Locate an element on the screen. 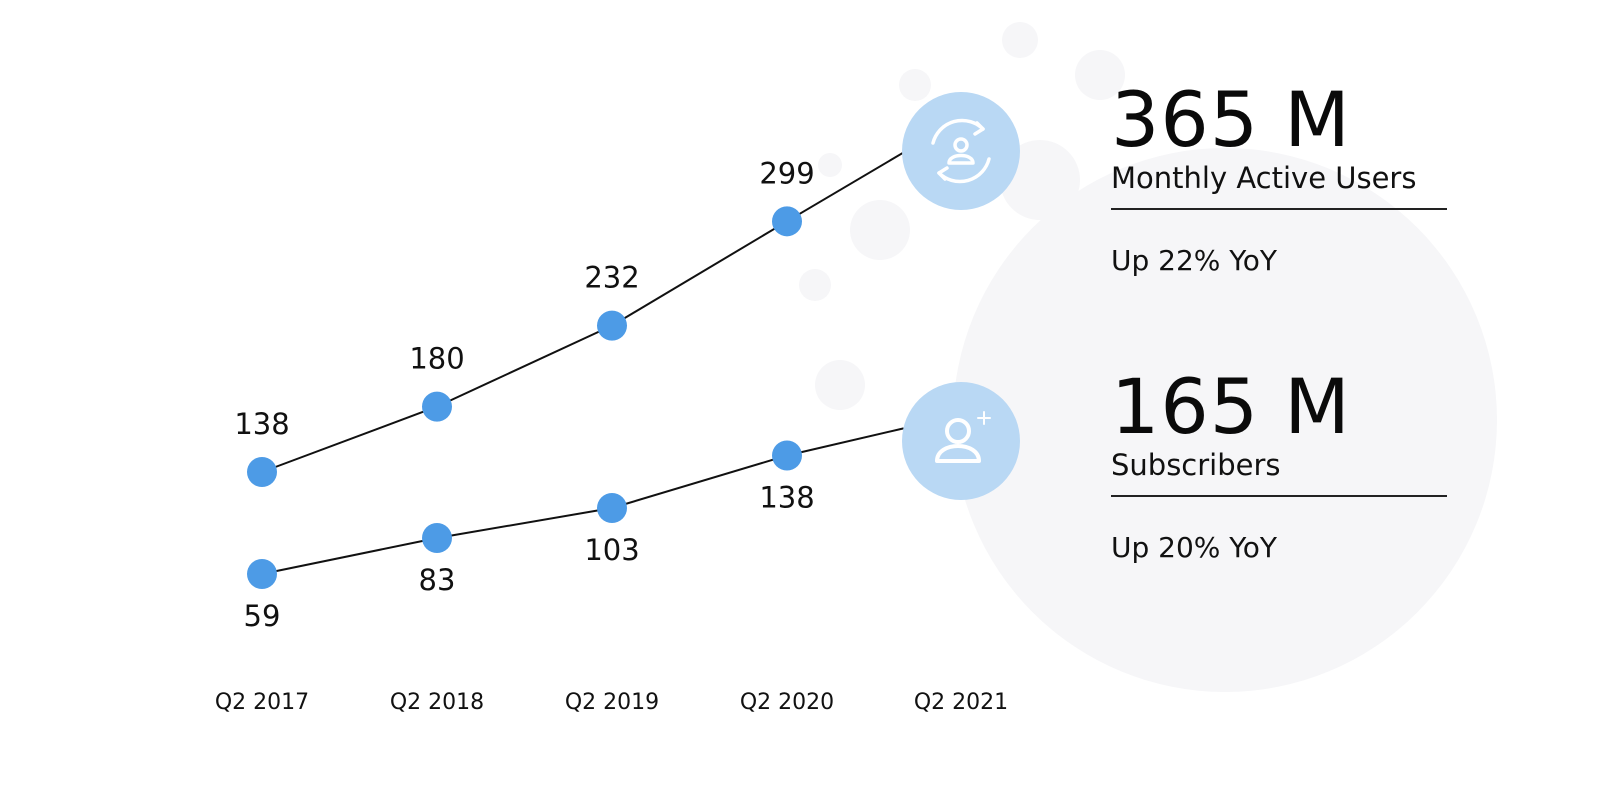 This screenshot has width=1600, height=800. user-add-icon is located at coordinates (961, 441).